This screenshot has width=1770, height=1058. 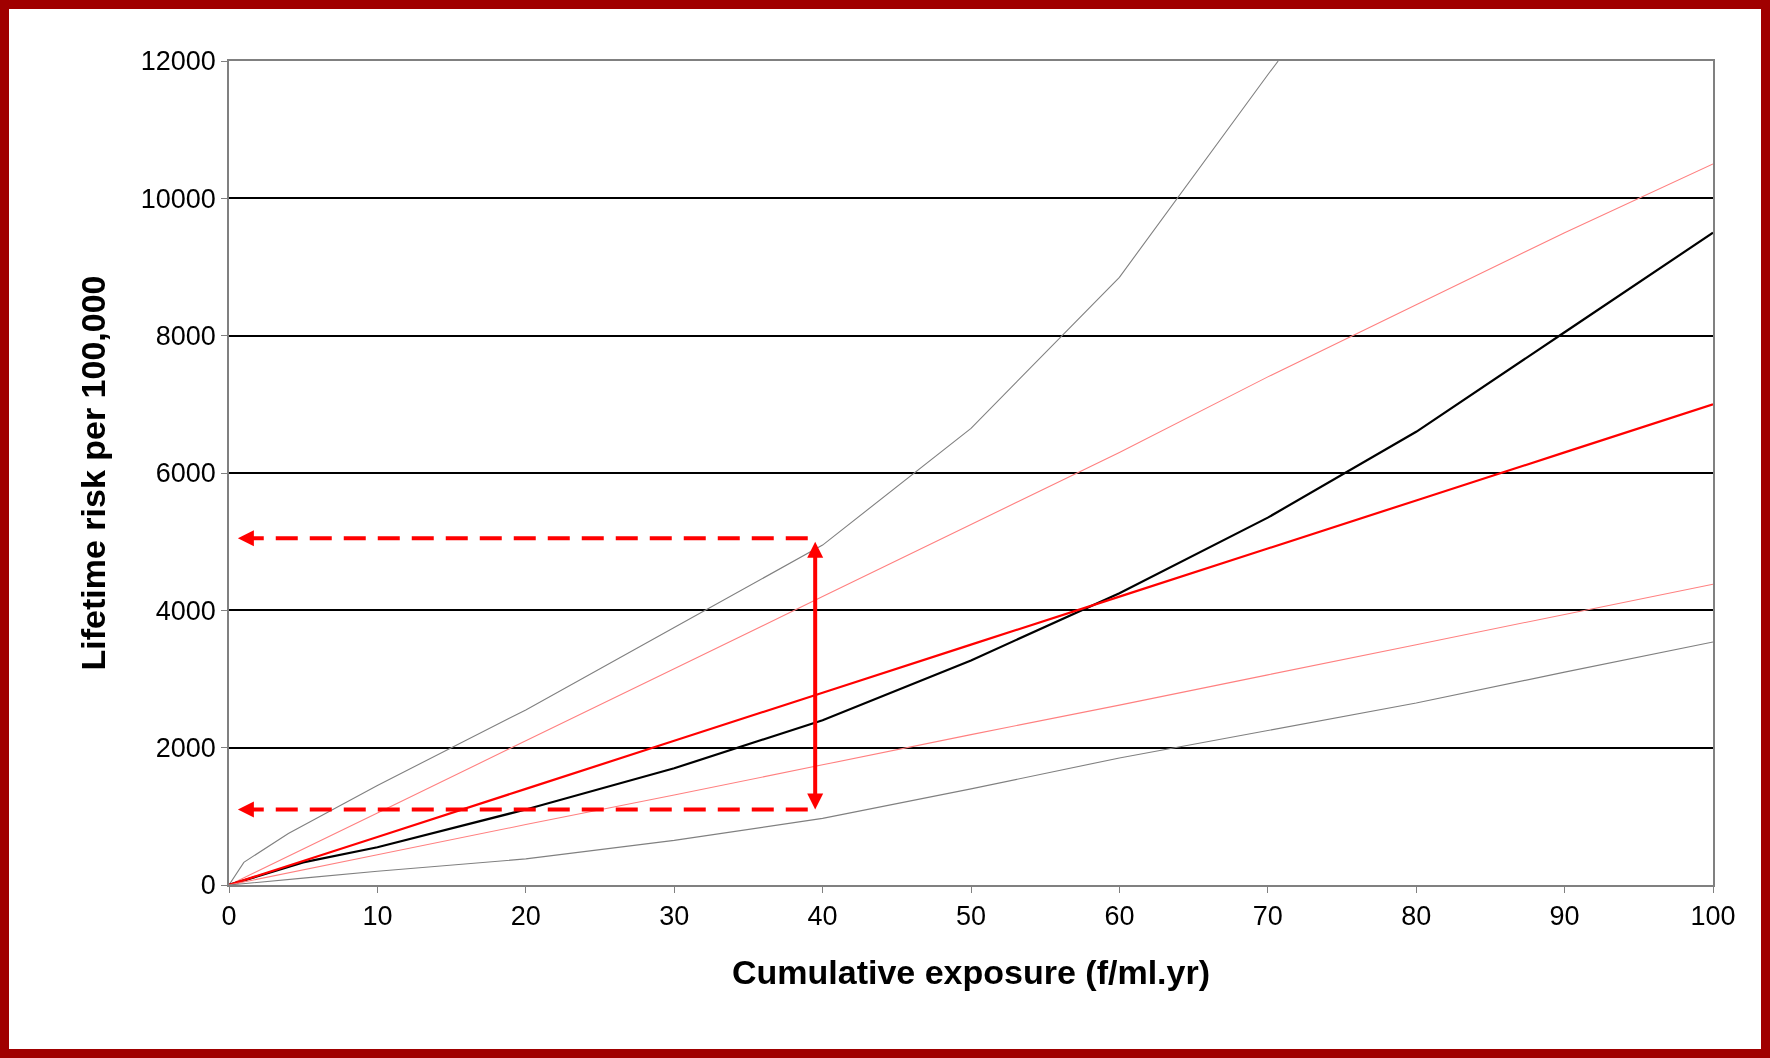 What do you see at coordinates (178, 198) in the screenshot?
I see `y-tick-label: 10000` at bounding box center [178, 198].